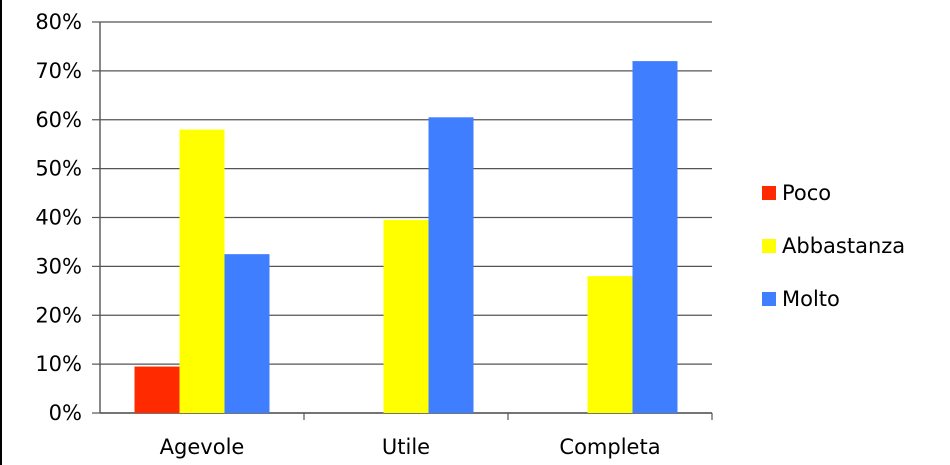 This screenshot has width=950, height=465. I want to click on x-tick-label: Utile, so click(406, 447).